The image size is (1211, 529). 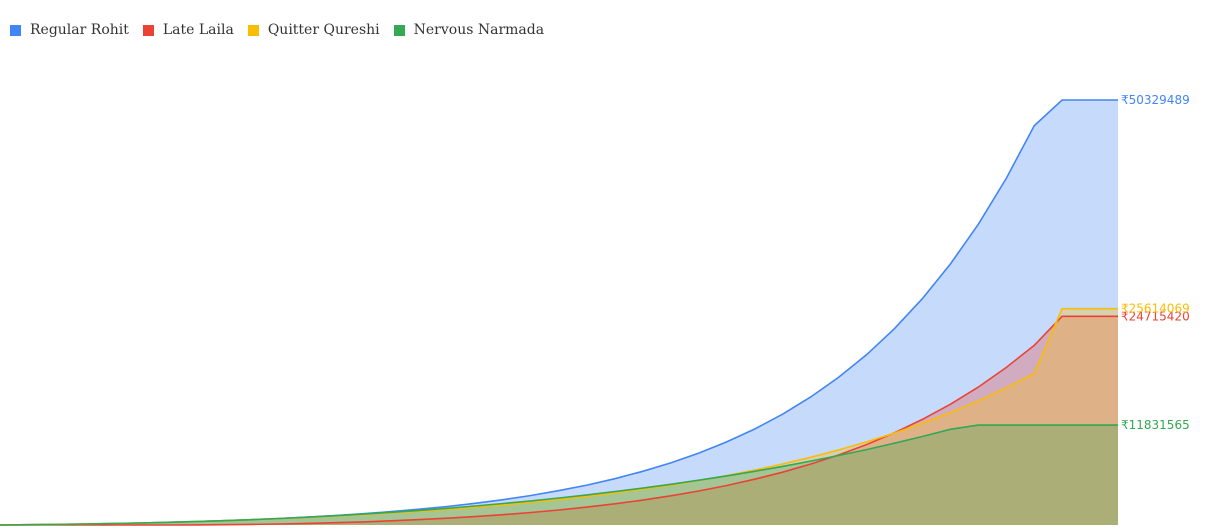 I want to click on legend-label-nervous-narmada: Nervous Narmada, so click(x=479, y=30).